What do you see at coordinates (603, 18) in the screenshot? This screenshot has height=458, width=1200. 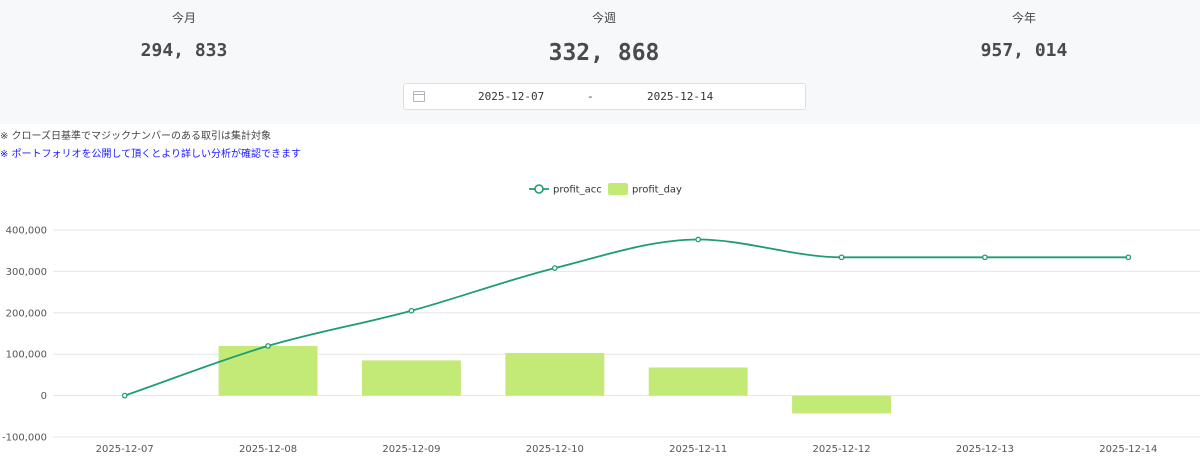 I see `stat-week-label: 今週` at bounding box center [603, 18].